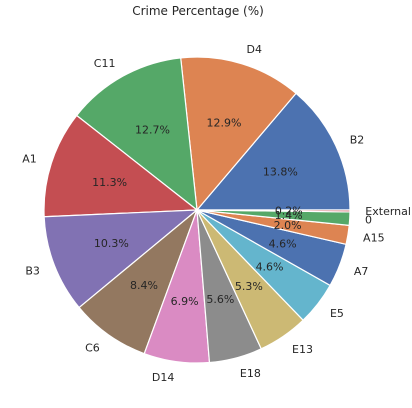 This screenshot has height=408, width=412. Describe the element at coordinates (238, 134) in the screenshot. I see `pie-slice-d4` at that location.